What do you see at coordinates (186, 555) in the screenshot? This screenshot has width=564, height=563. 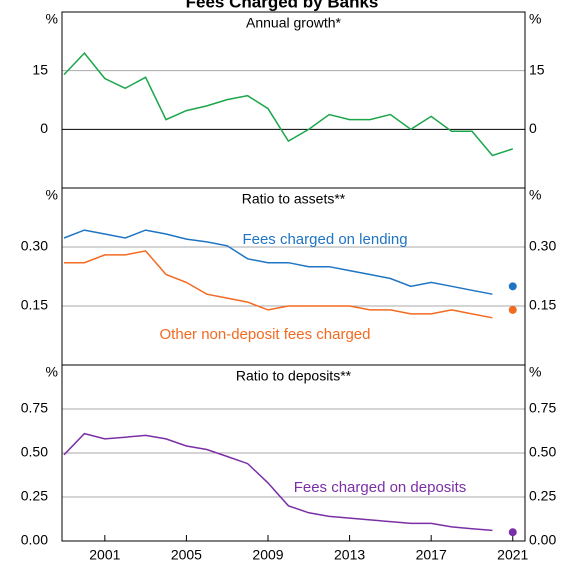 I see `x-tick-label: 2005` at bounding box center [186, 555].